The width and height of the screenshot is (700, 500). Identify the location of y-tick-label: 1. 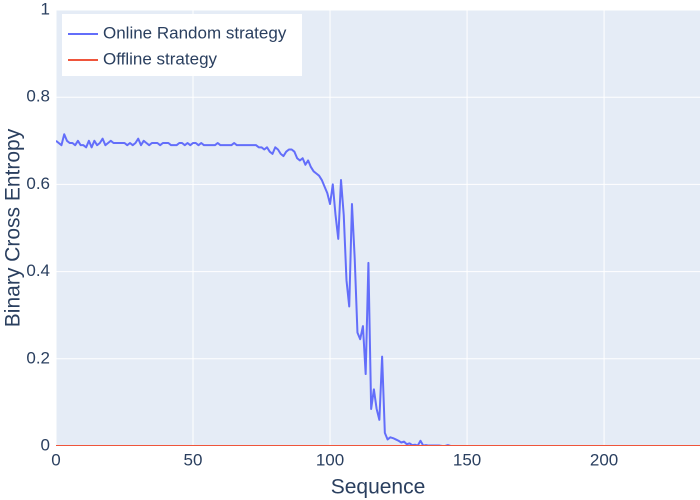
(45, 9).